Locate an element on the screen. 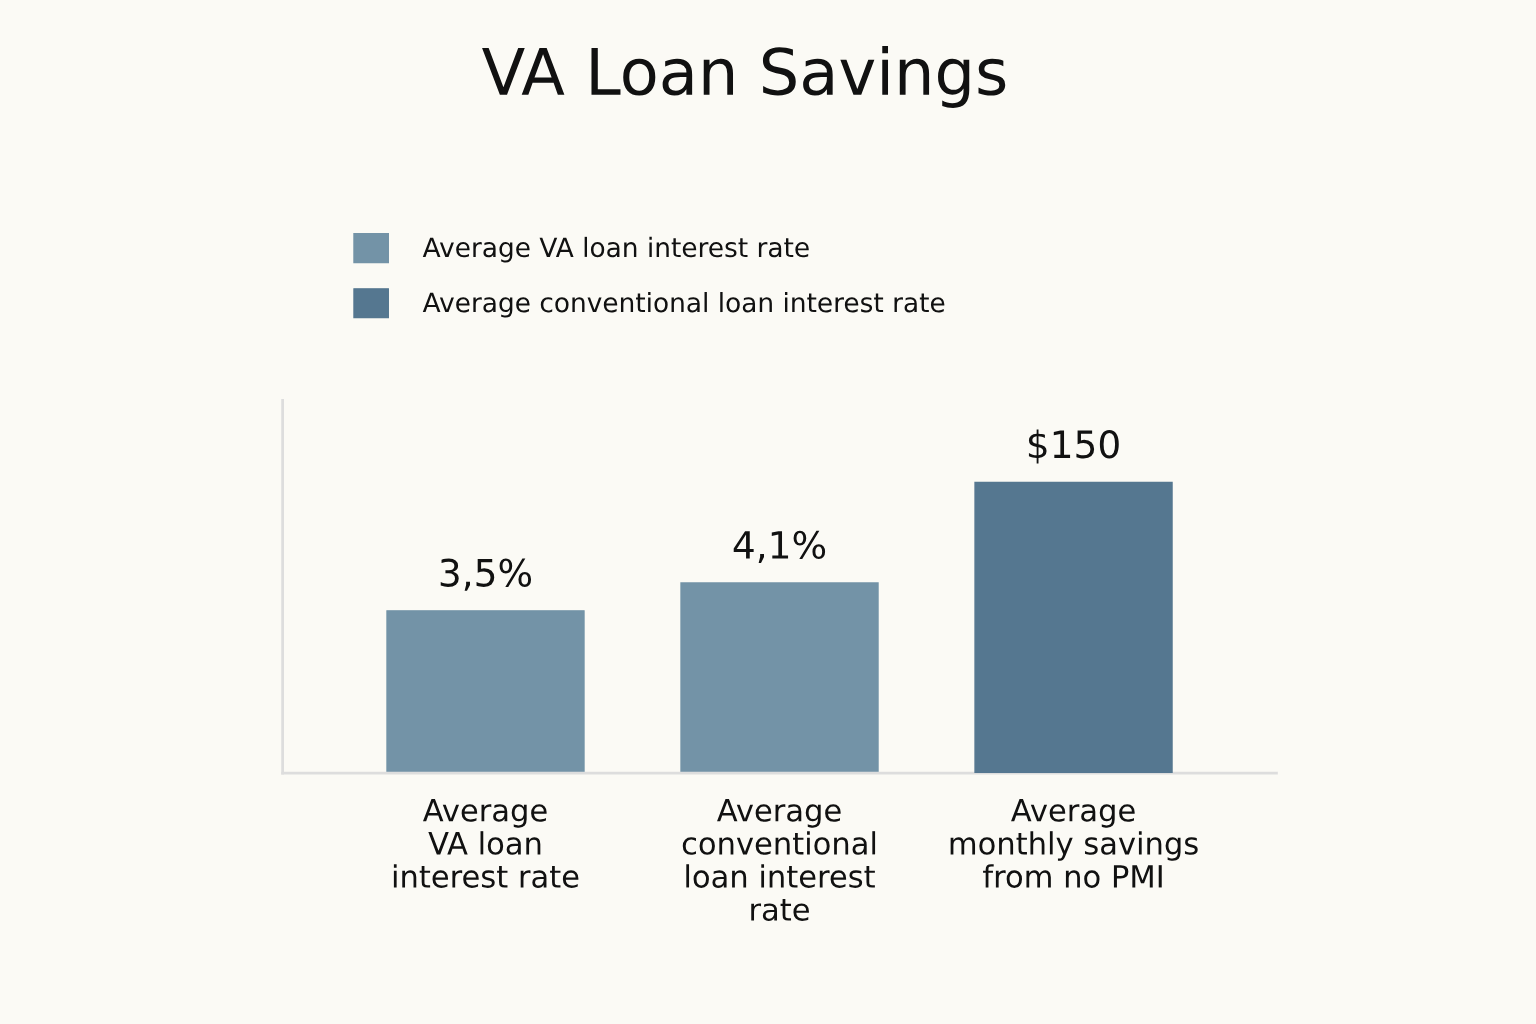 The image size is (1536, 1024). data-label: 4,1% is located at coordinates (779, 546).